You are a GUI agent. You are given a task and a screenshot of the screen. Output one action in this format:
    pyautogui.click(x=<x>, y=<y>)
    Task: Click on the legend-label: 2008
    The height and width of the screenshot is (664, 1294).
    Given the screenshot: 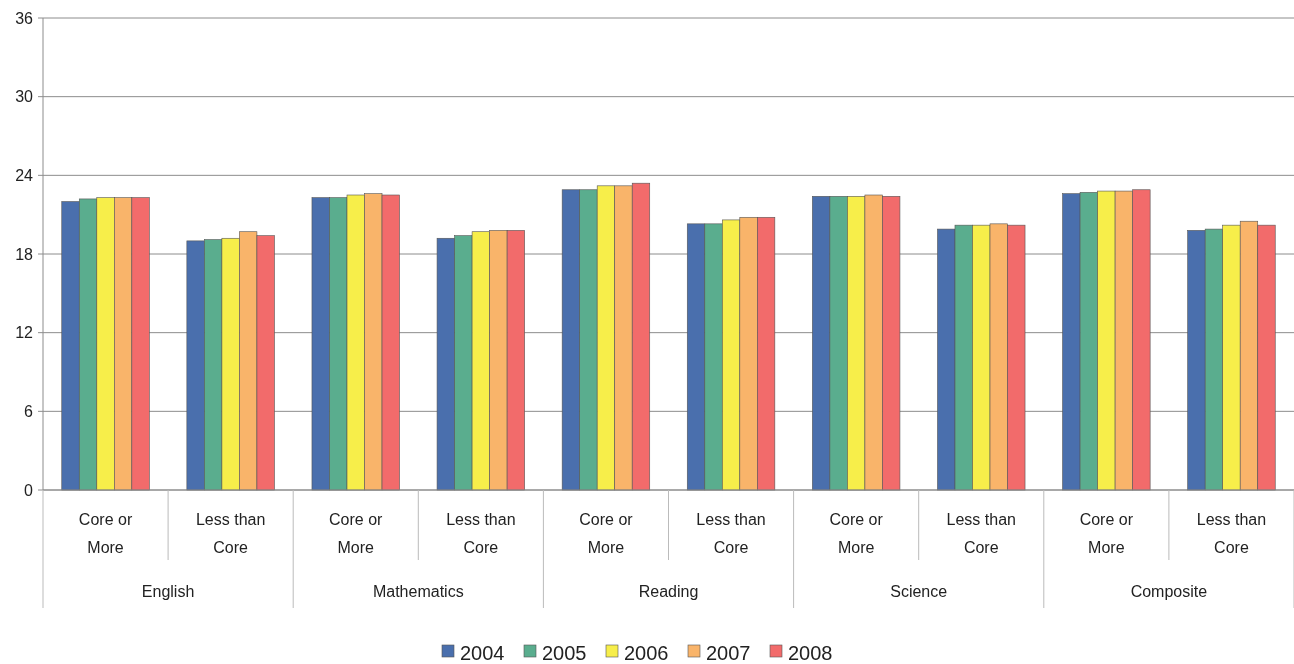 What is the action you would take?
    pyautogui.click(x=810, y=653)
    